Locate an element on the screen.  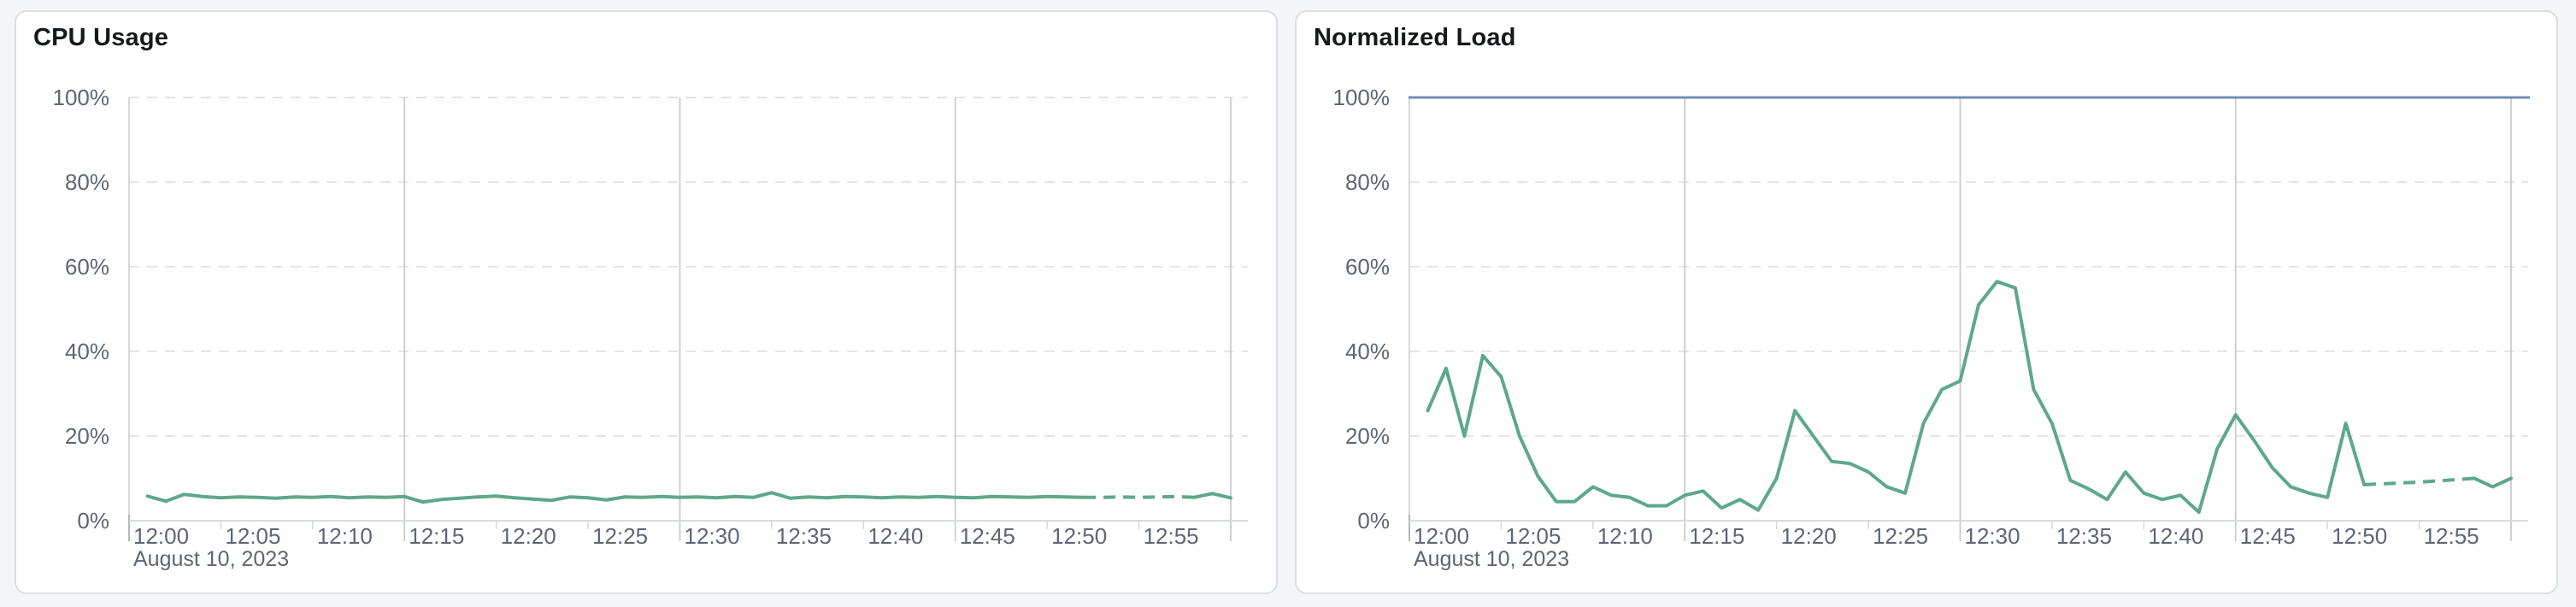
chart-title-cpu-usage: CPU Usage is located at coordinates (101, 37).